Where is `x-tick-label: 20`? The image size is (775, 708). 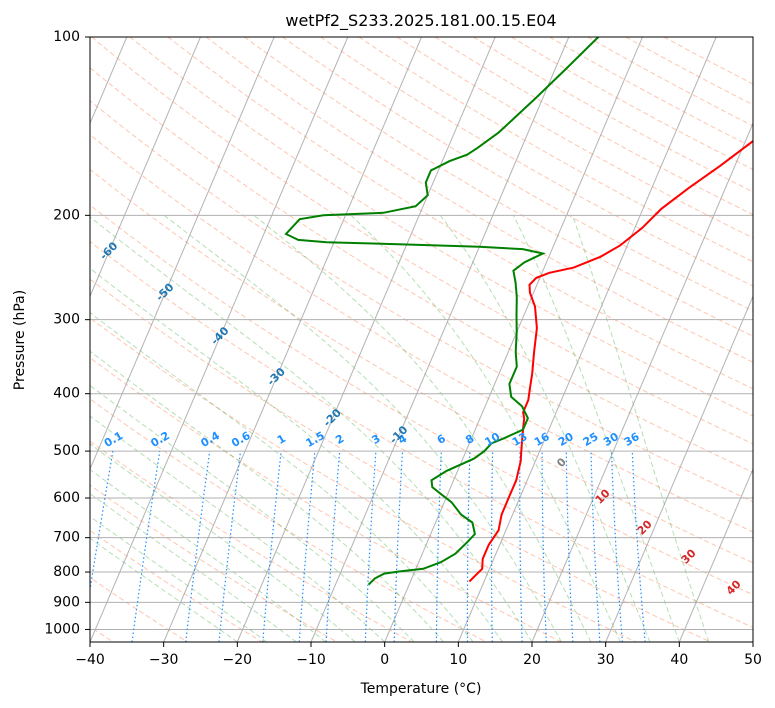 x-tick-label: 20 is located at coordinates (532, 660).